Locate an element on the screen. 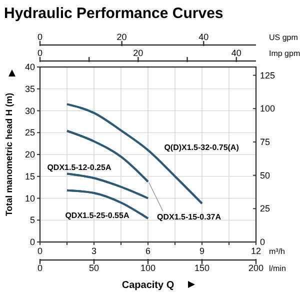  x-tick-label: 100 is located at coordinates (148, 268).